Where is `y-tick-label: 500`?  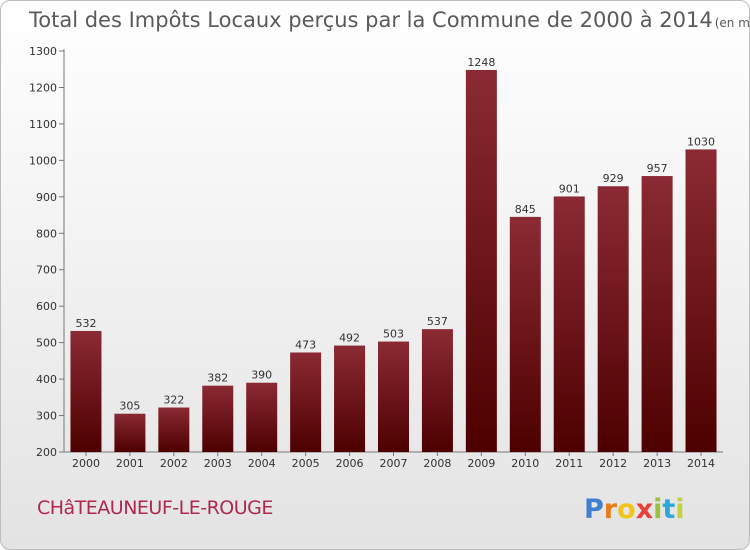 y-tick-label: 500 is located at coordinates (46, 343).